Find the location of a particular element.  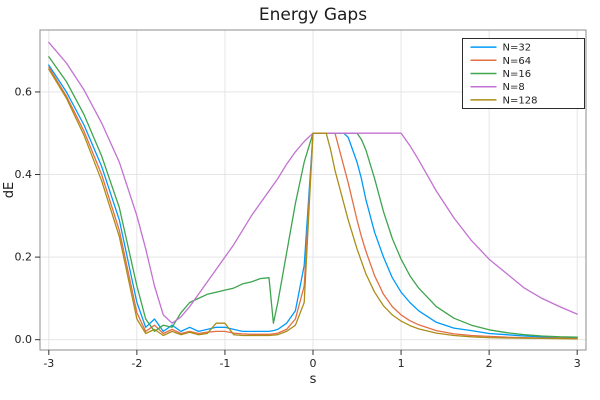

chart-title: Energy Gaps is located at coordinates (313, 15).